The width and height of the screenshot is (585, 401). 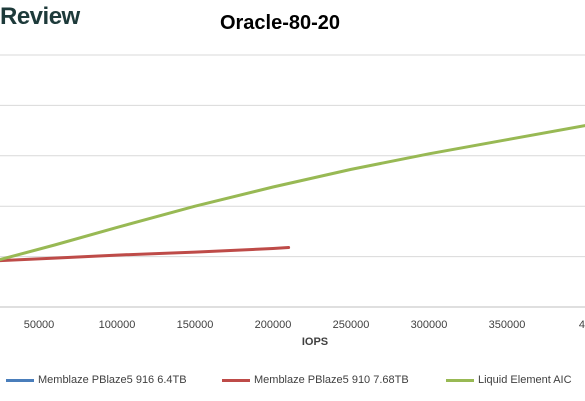 I want to click on x-tick-label: 200000, so click(x=273, y=325).